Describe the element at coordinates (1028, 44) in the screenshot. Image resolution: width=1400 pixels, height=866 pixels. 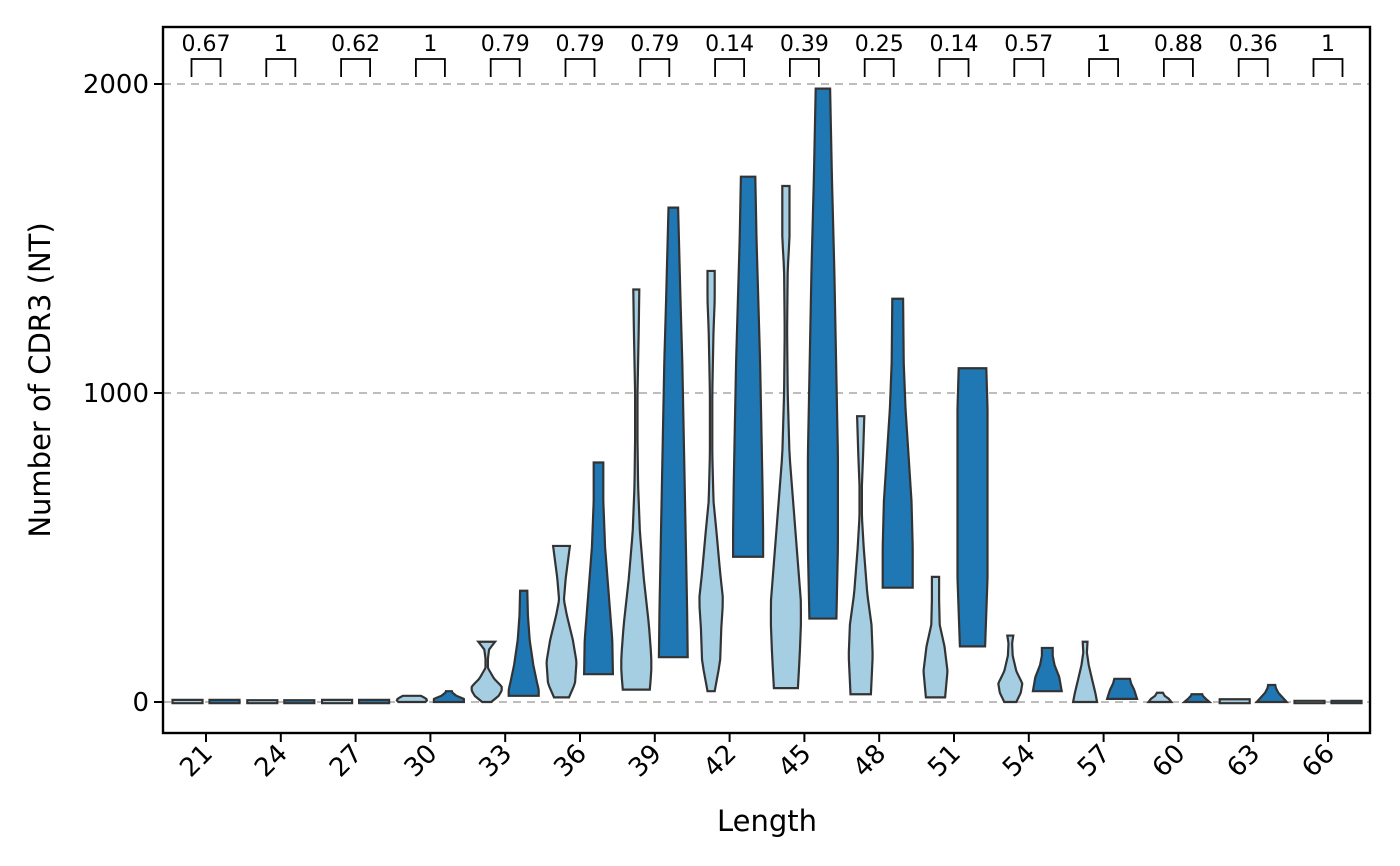
I see `p-value-label: 0.57` at that location.